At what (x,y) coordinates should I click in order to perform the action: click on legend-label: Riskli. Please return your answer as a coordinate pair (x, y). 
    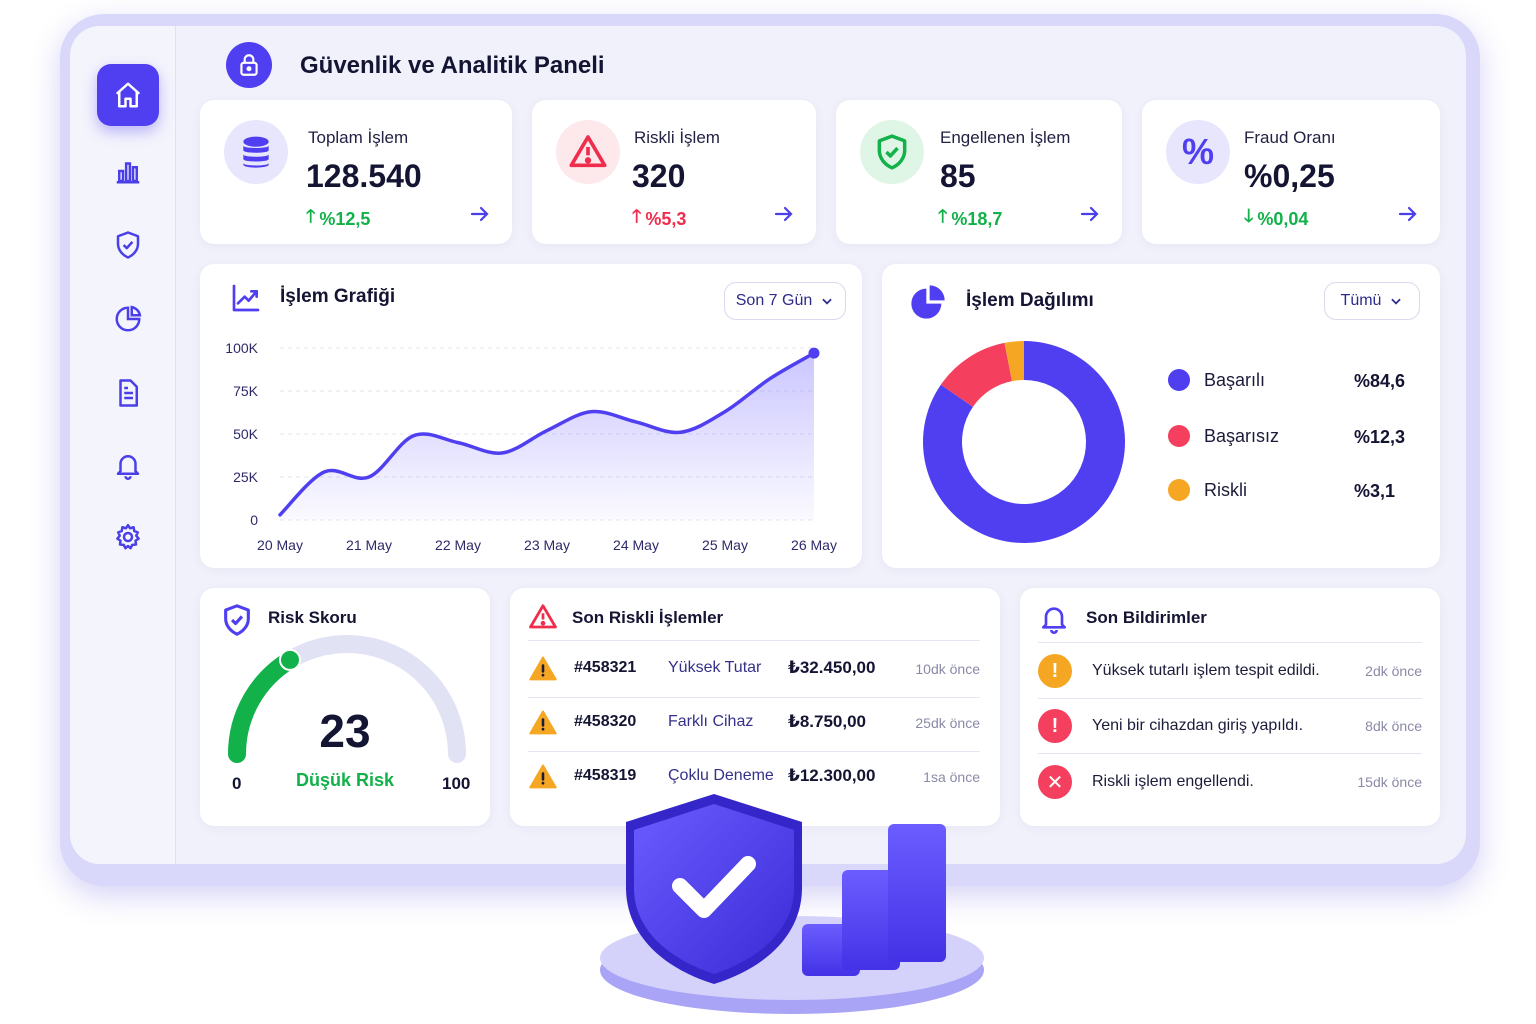
    Looking at the image, I should click on (1225, 490).